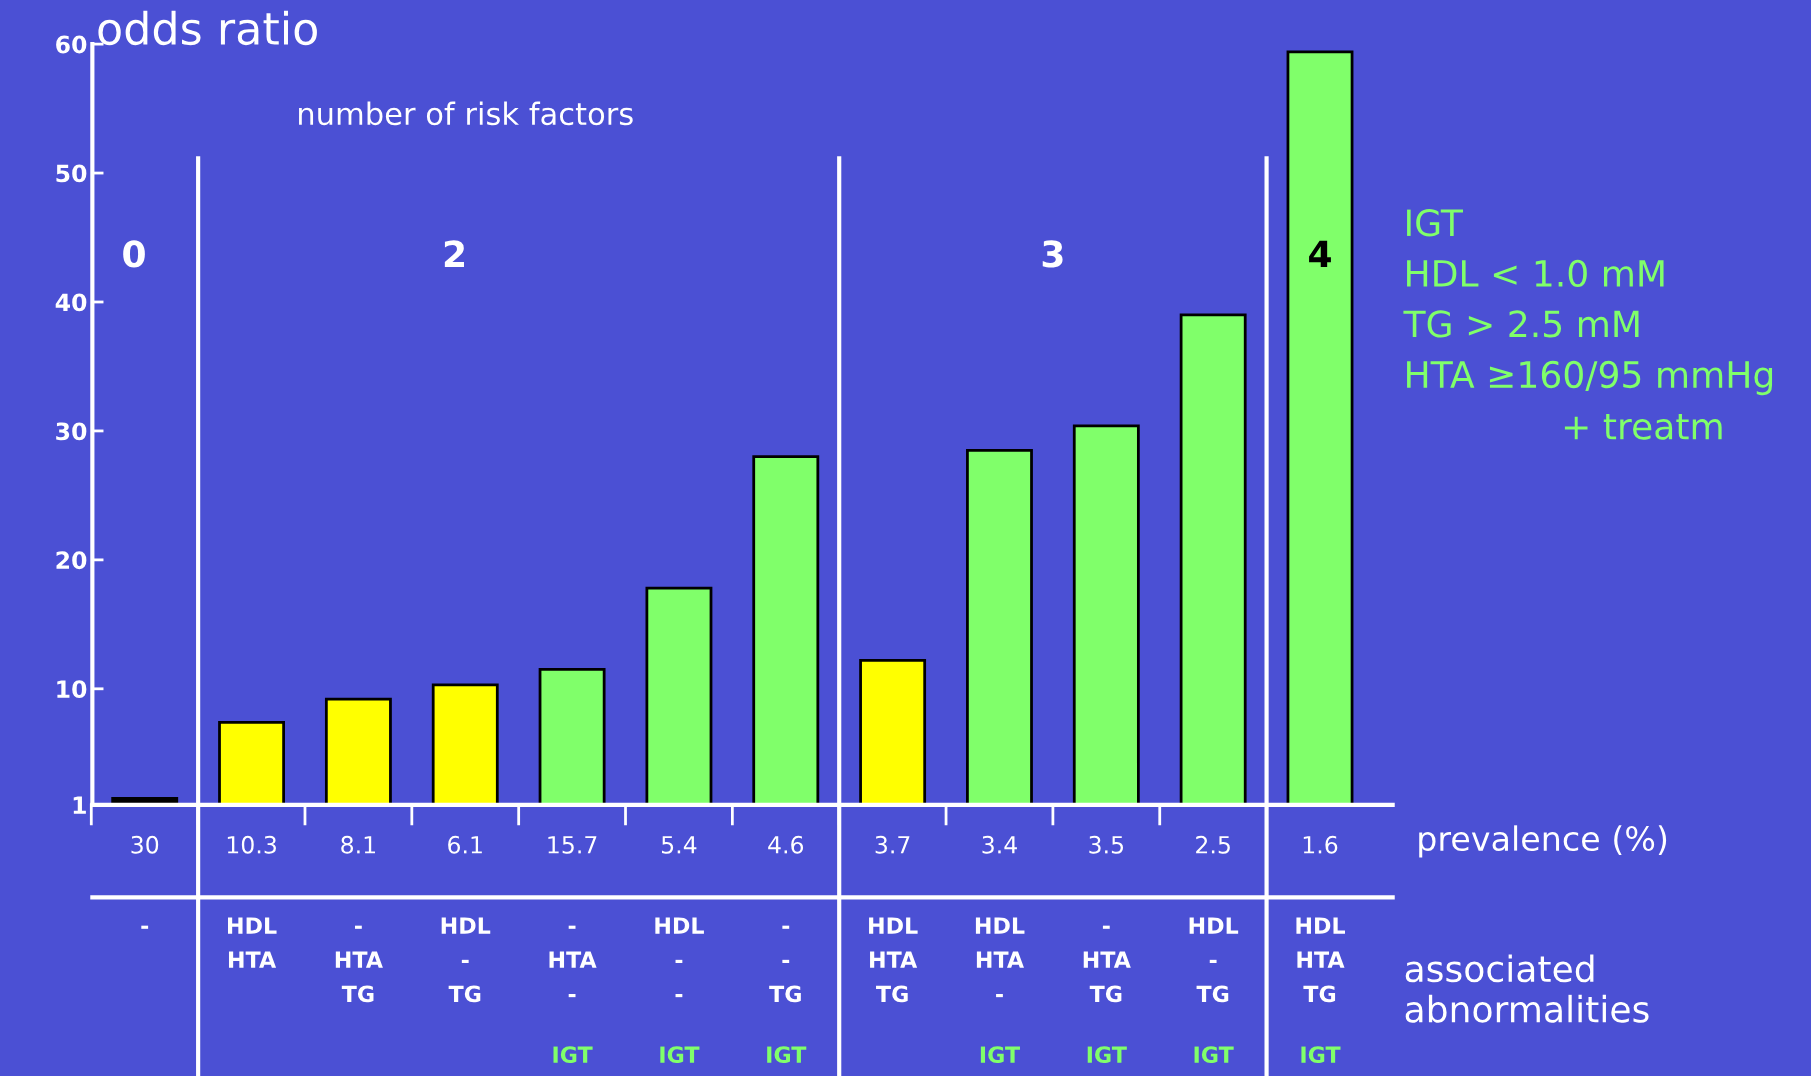 The image size is (1811, 1076). What do you see at coordinates (892, 844) in the screenshot?
I see `x-tick-label: 3.7` at bounding box center [892, 844].